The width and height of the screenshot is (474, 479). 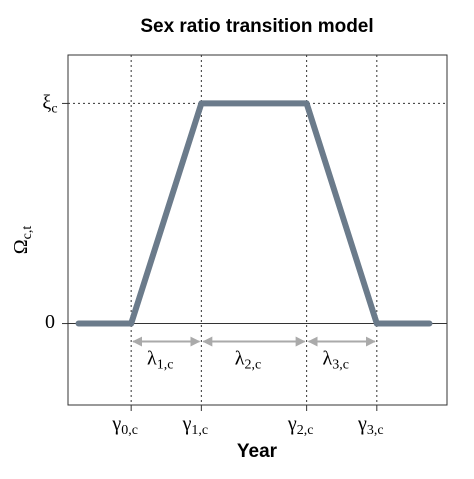 I want to click on y-axis-label: Ωc,t, so click(x=23, y=240).